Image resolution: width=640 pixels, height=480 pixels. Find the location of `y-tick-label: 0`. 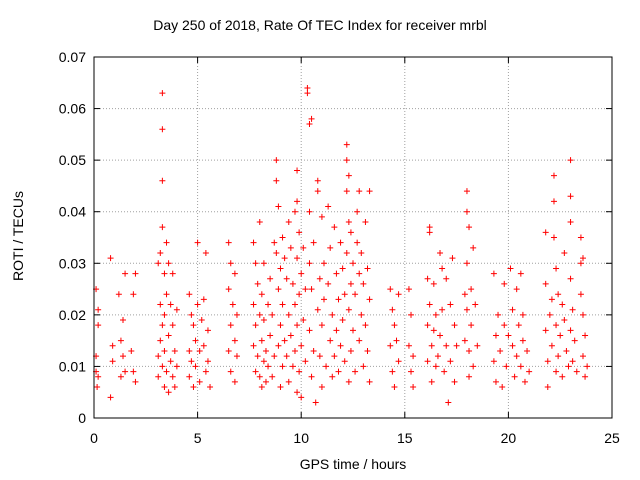

y-tick-label: 0 is located at coordinates (82, 418).